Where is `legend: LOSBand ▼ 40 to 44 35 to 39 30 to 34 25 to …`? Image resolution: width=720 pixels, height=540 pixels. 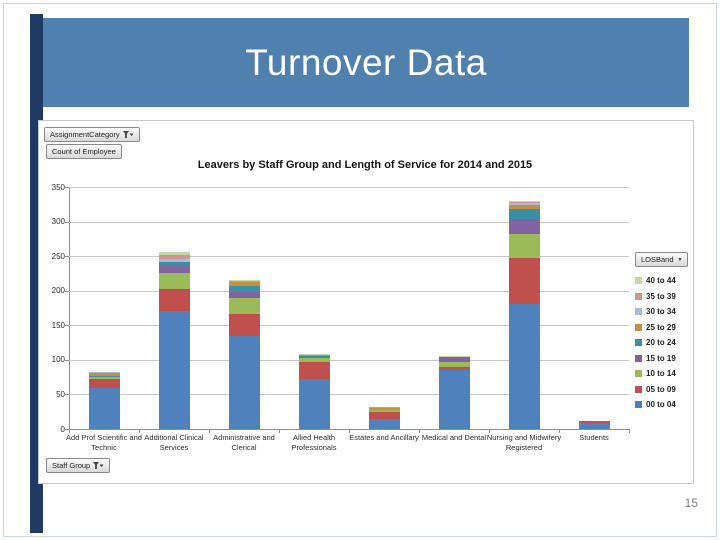 legend: LOSBand ▼ 40 to 44 35 to 39 30 to 34 25 to … is located at coordinates (663, 331).